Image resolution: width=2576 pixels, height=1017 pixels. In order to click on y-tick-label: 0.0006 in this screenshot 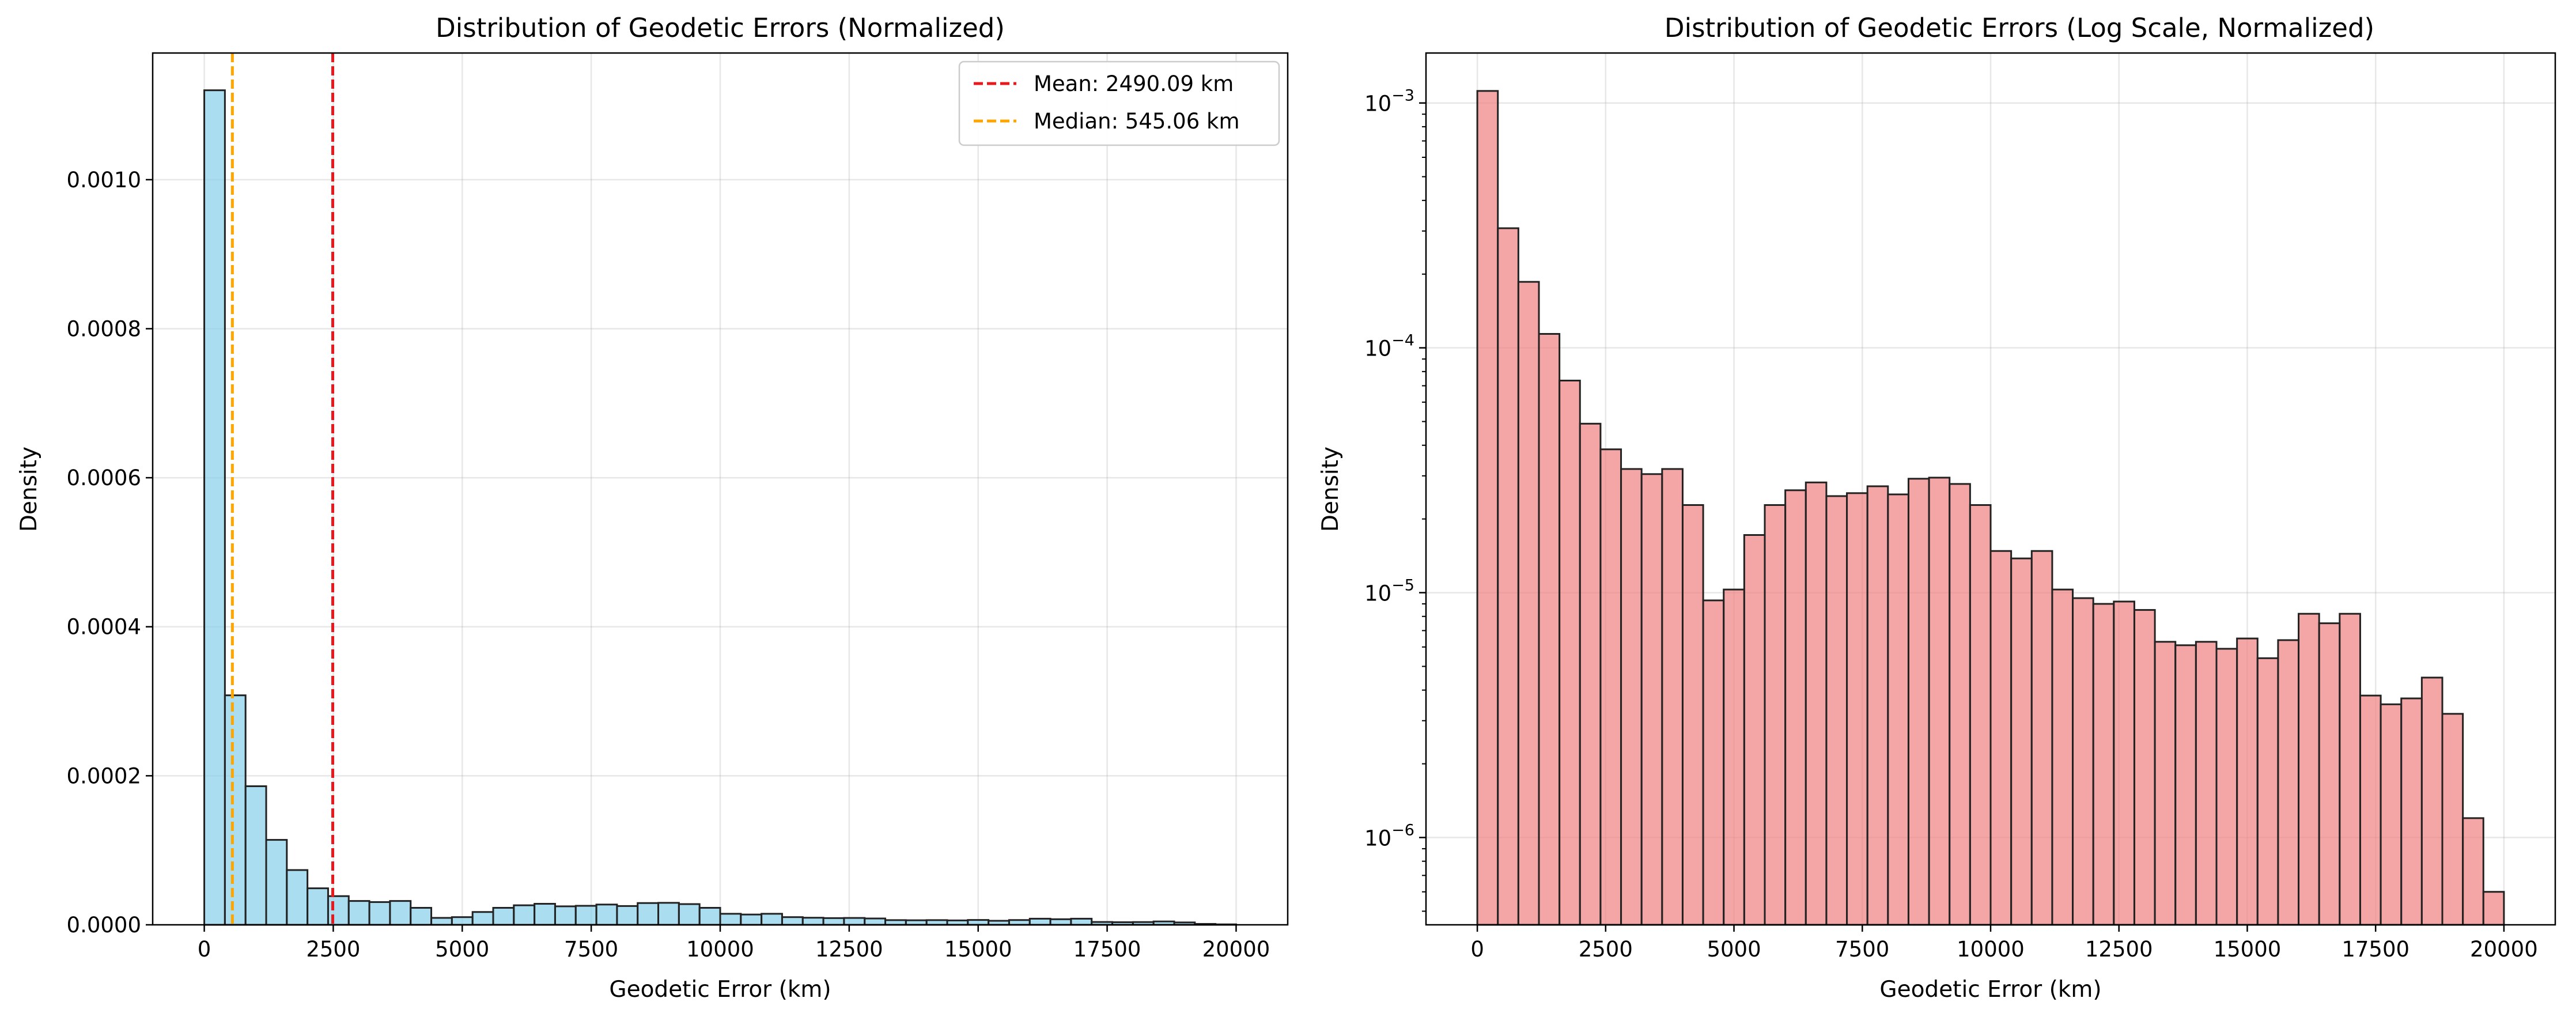, I will do `click(104, 478)`.